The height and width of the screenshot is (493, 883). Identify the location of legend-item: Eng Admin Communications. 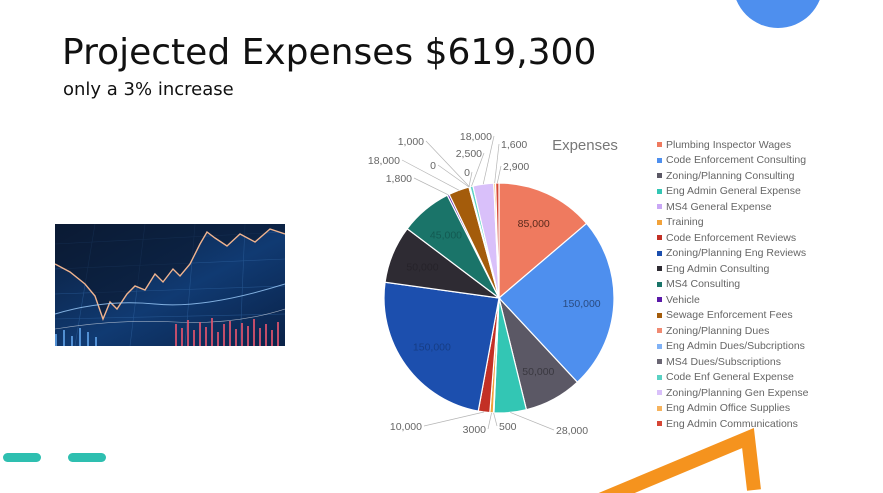
(732, 424).